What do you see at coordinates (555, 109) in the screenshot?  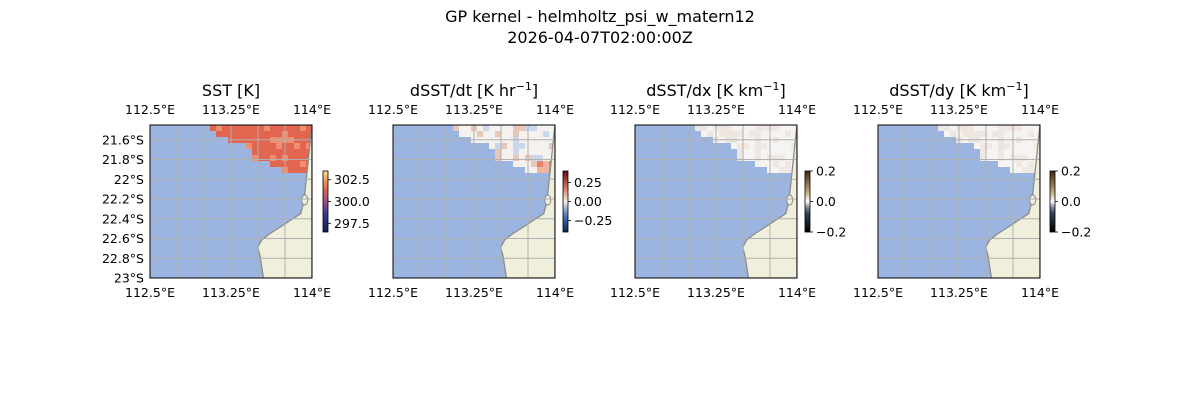 I see `top-tick-label: 114°E` at bounding box center [555, 109].